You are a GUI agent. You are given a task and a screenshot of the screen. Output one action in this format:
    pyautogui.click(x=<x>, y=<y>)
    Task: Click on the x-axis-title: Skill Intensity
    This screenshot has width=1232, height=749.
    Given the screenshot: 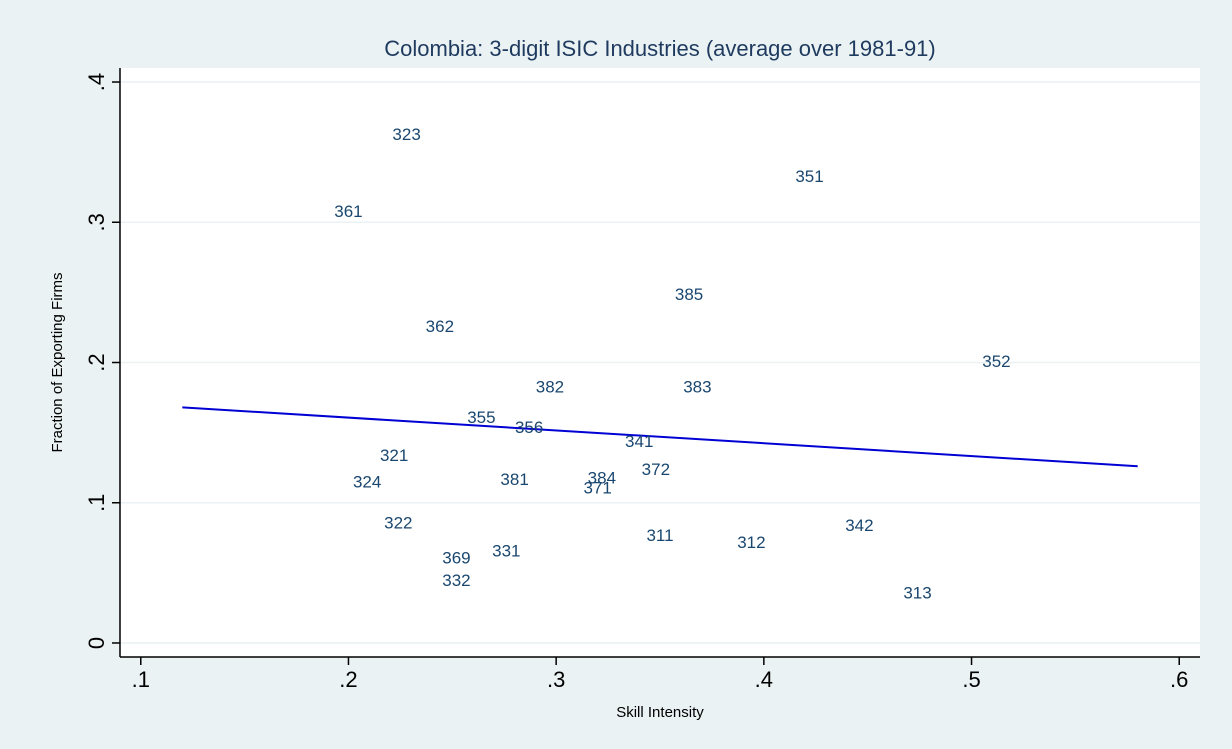 What is the action you would take?
    pyautogui.click(x=660, y=712)
    